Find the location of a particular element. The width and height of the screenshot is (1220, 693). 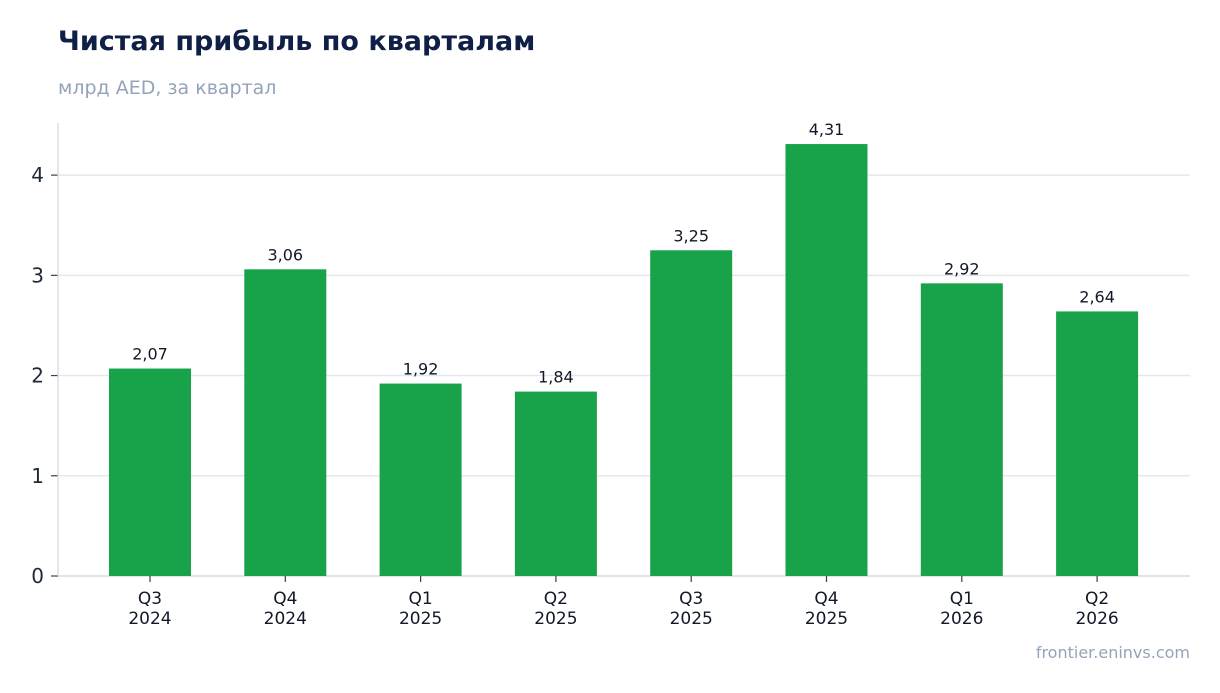

y-tick-label: 3 is located at coordinates (37, 275).